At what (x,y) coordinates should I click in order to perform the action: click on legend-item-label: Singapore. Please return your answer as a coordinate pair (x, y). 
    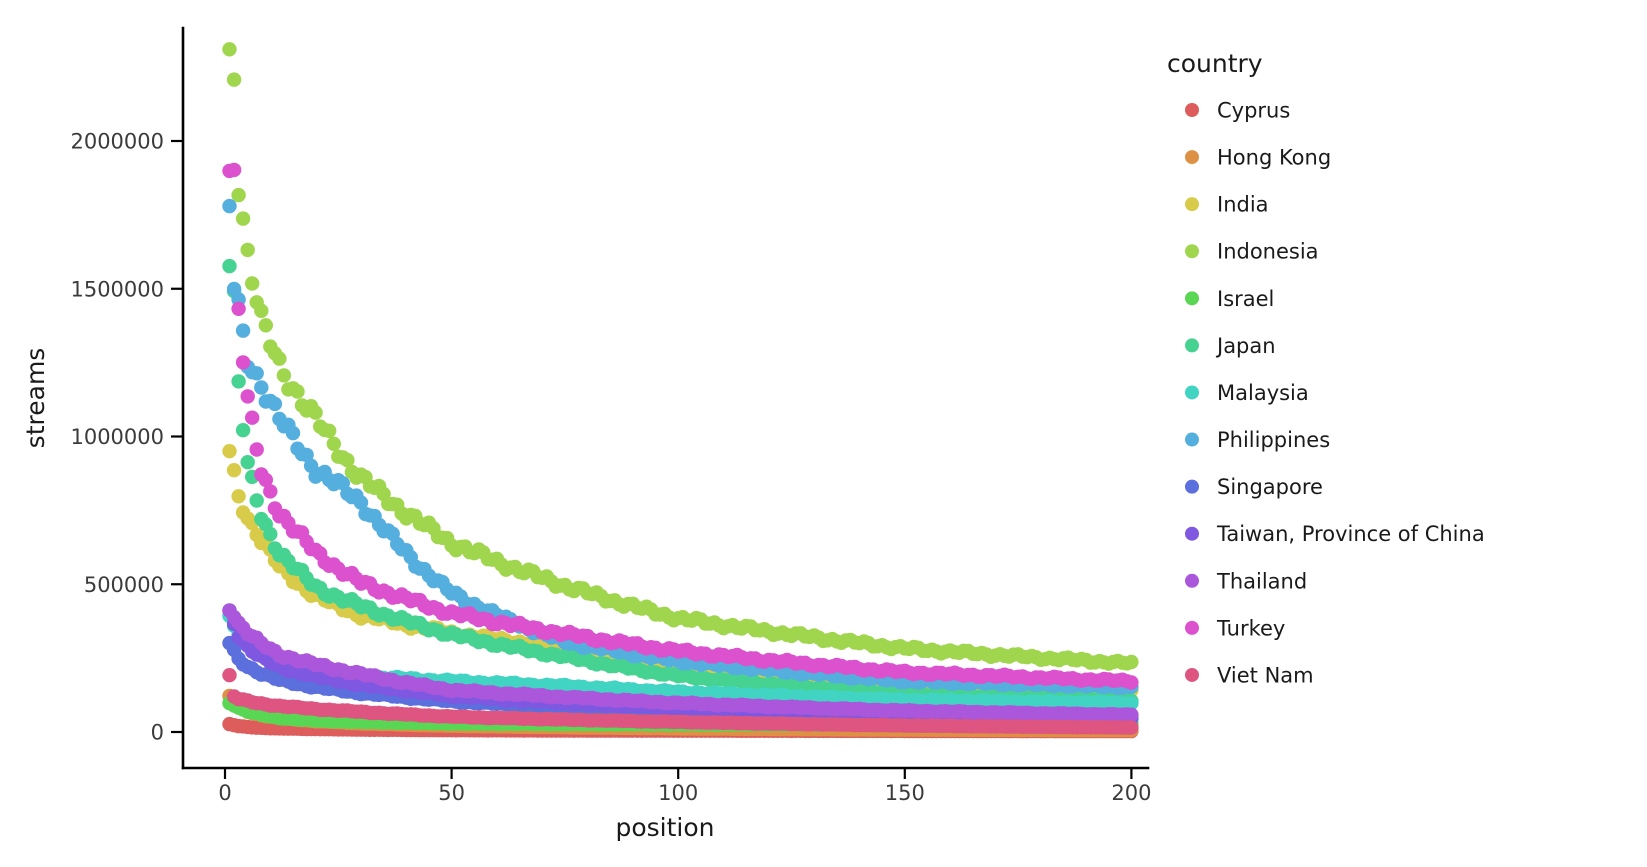
    Looking at the image, I should click on (1270, 487).